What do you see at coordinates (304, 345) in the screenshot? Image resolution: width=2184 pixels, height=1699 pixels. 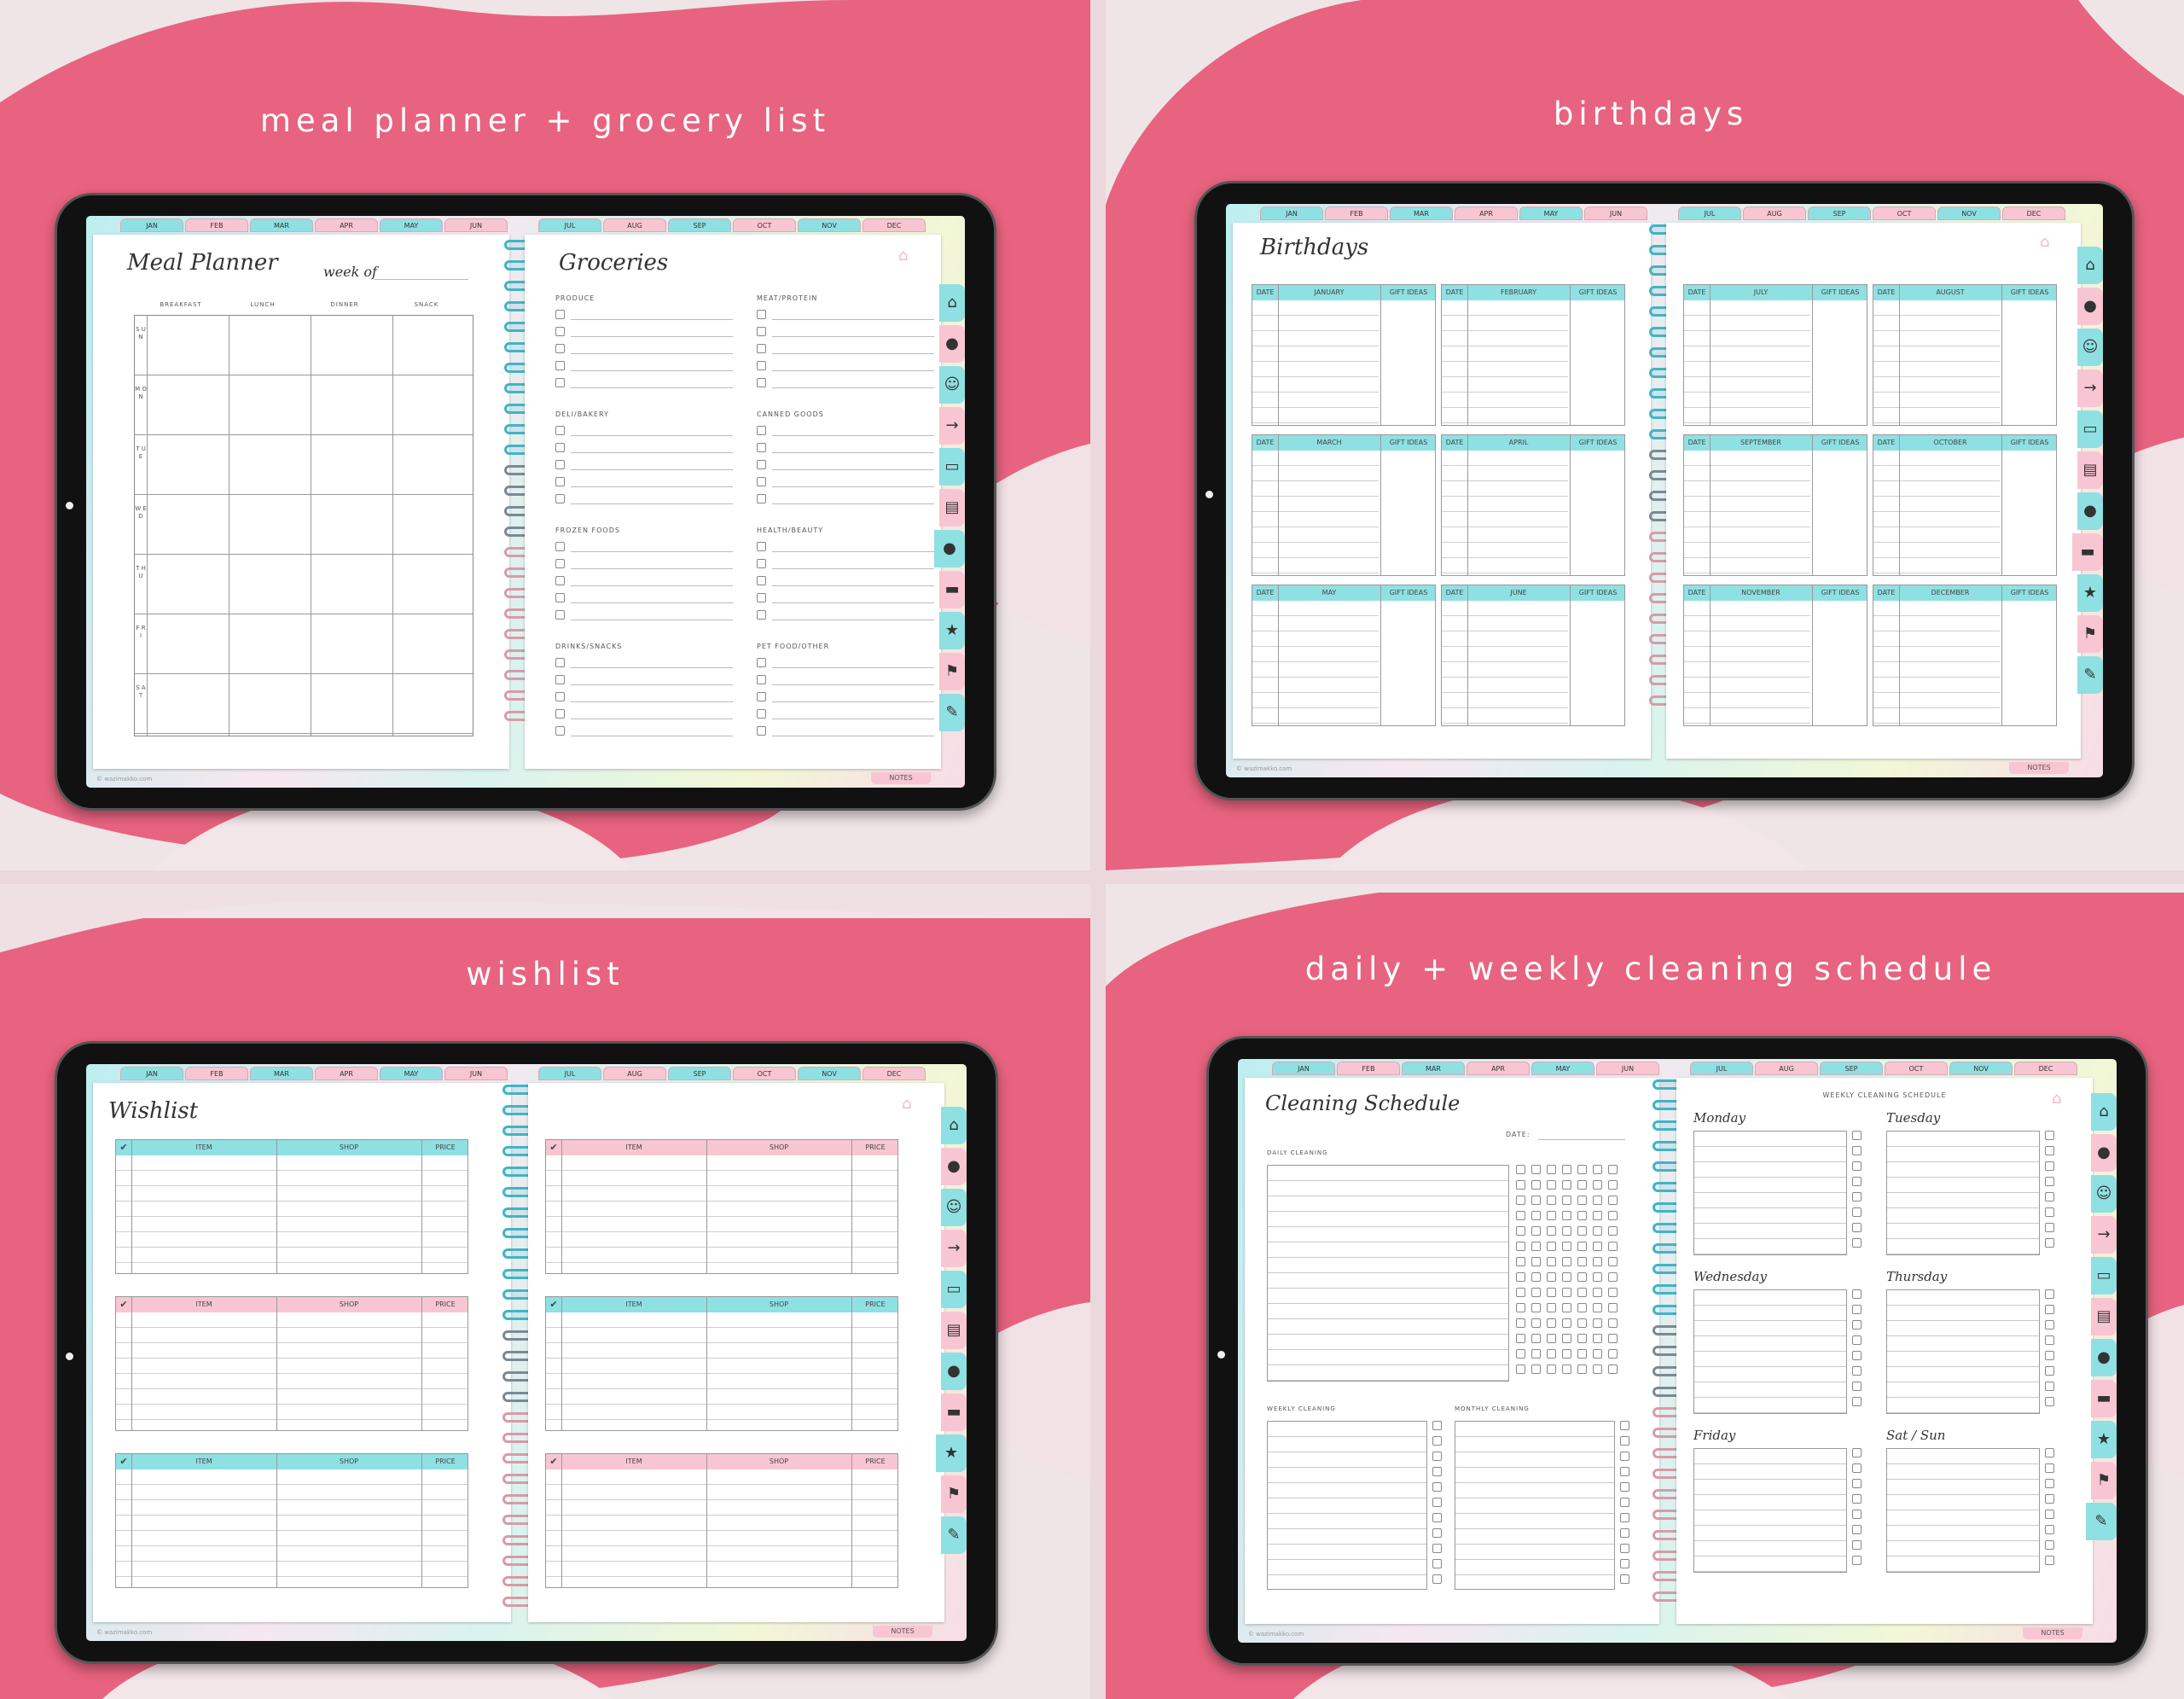 I see `meal-day-row: S U N` at bounding box center [304, 345].